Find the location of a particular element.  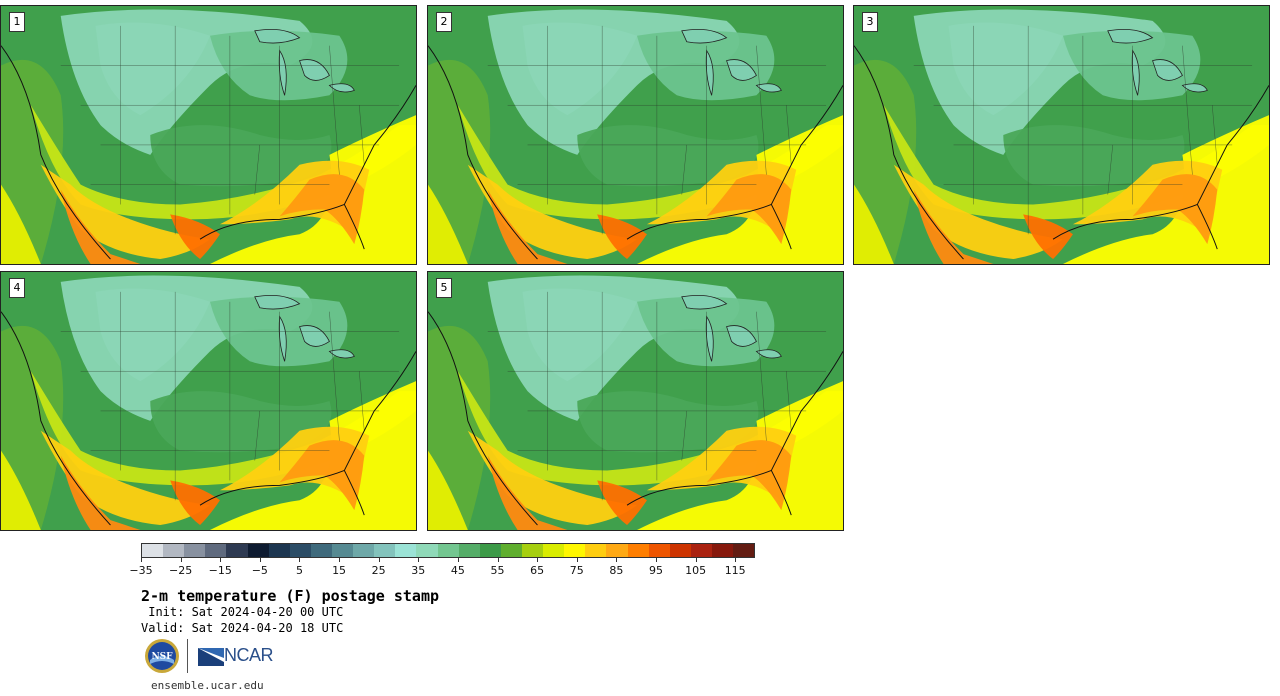

colorbar-tick-label: −15 is located at coordinates (220, 570).